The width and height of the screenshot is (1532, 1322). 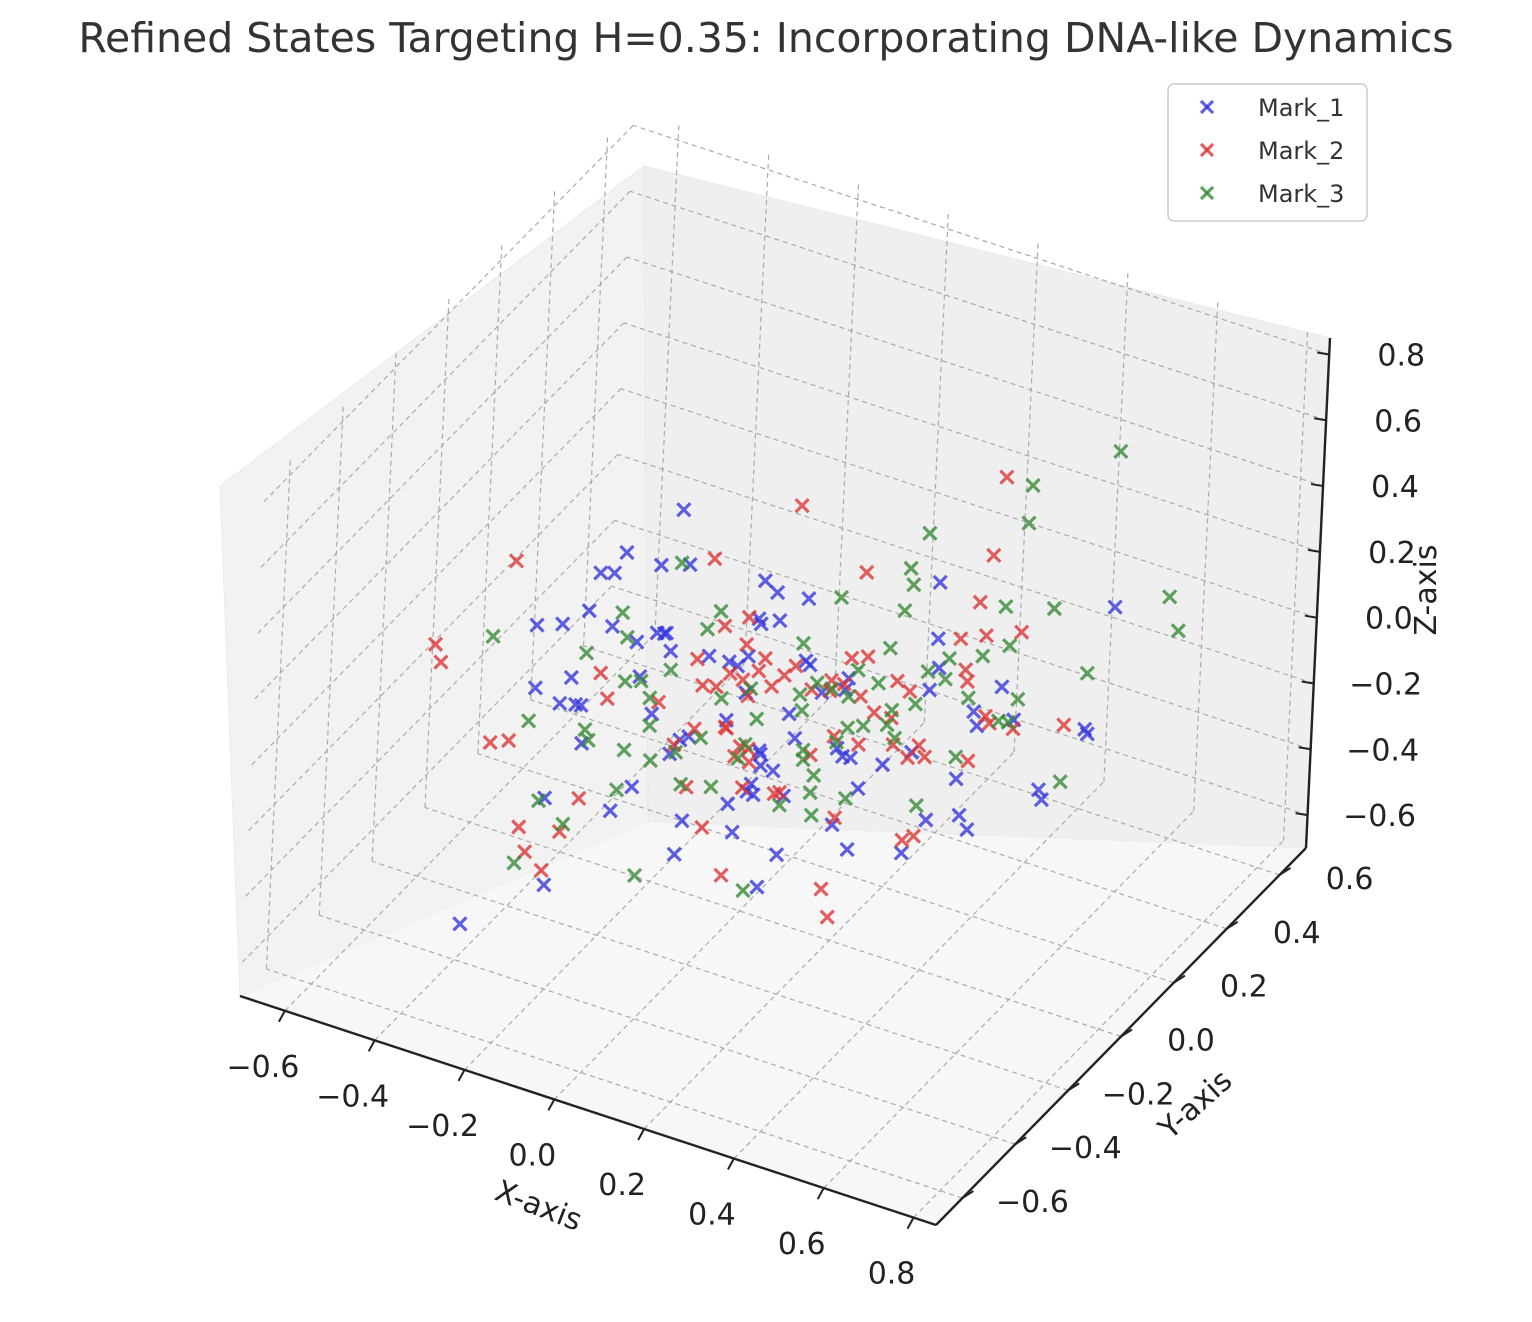 What do you see at coordinates (1301, 108) in the screenshot?
I see `legend-label-mark-1: Mark_1` at bounding box center [1301, 108].